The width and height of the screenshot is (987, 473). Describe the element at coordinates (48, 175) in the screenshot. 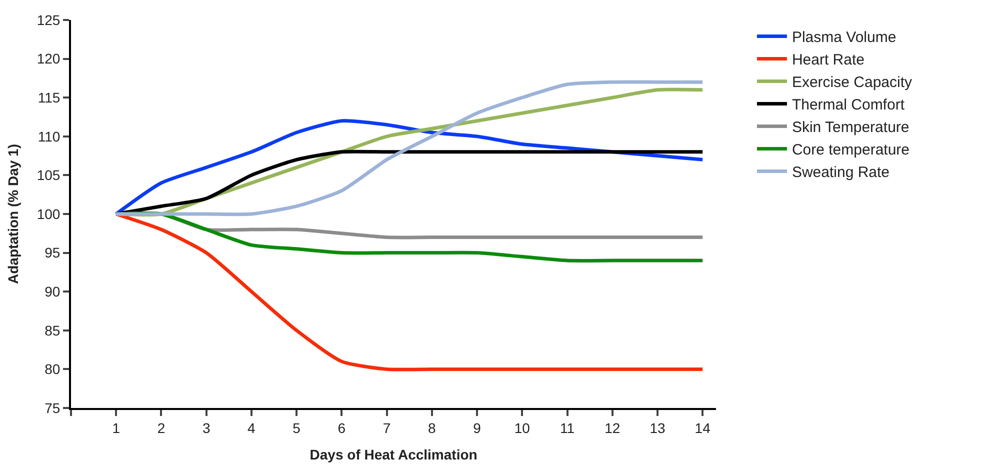

I see `y-tick-label: 105` at that location.